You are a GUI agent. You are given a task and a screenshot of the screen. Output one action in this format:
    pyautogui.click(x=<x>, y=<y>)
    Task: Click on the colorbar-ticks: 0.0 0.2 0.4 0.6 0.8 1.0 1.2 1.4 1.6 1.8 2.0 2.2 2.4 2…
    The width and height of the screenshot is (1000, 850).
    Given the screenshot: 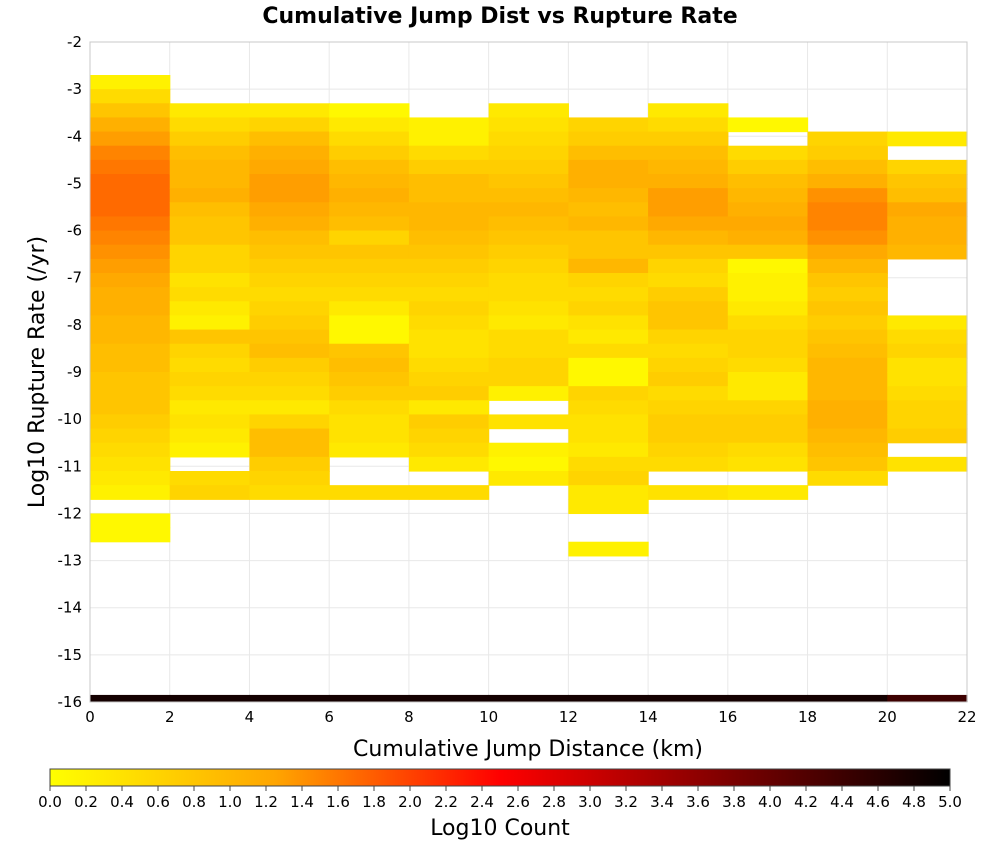 What is the action you would take?
    pyautogui.click(x=500, y=798)
    